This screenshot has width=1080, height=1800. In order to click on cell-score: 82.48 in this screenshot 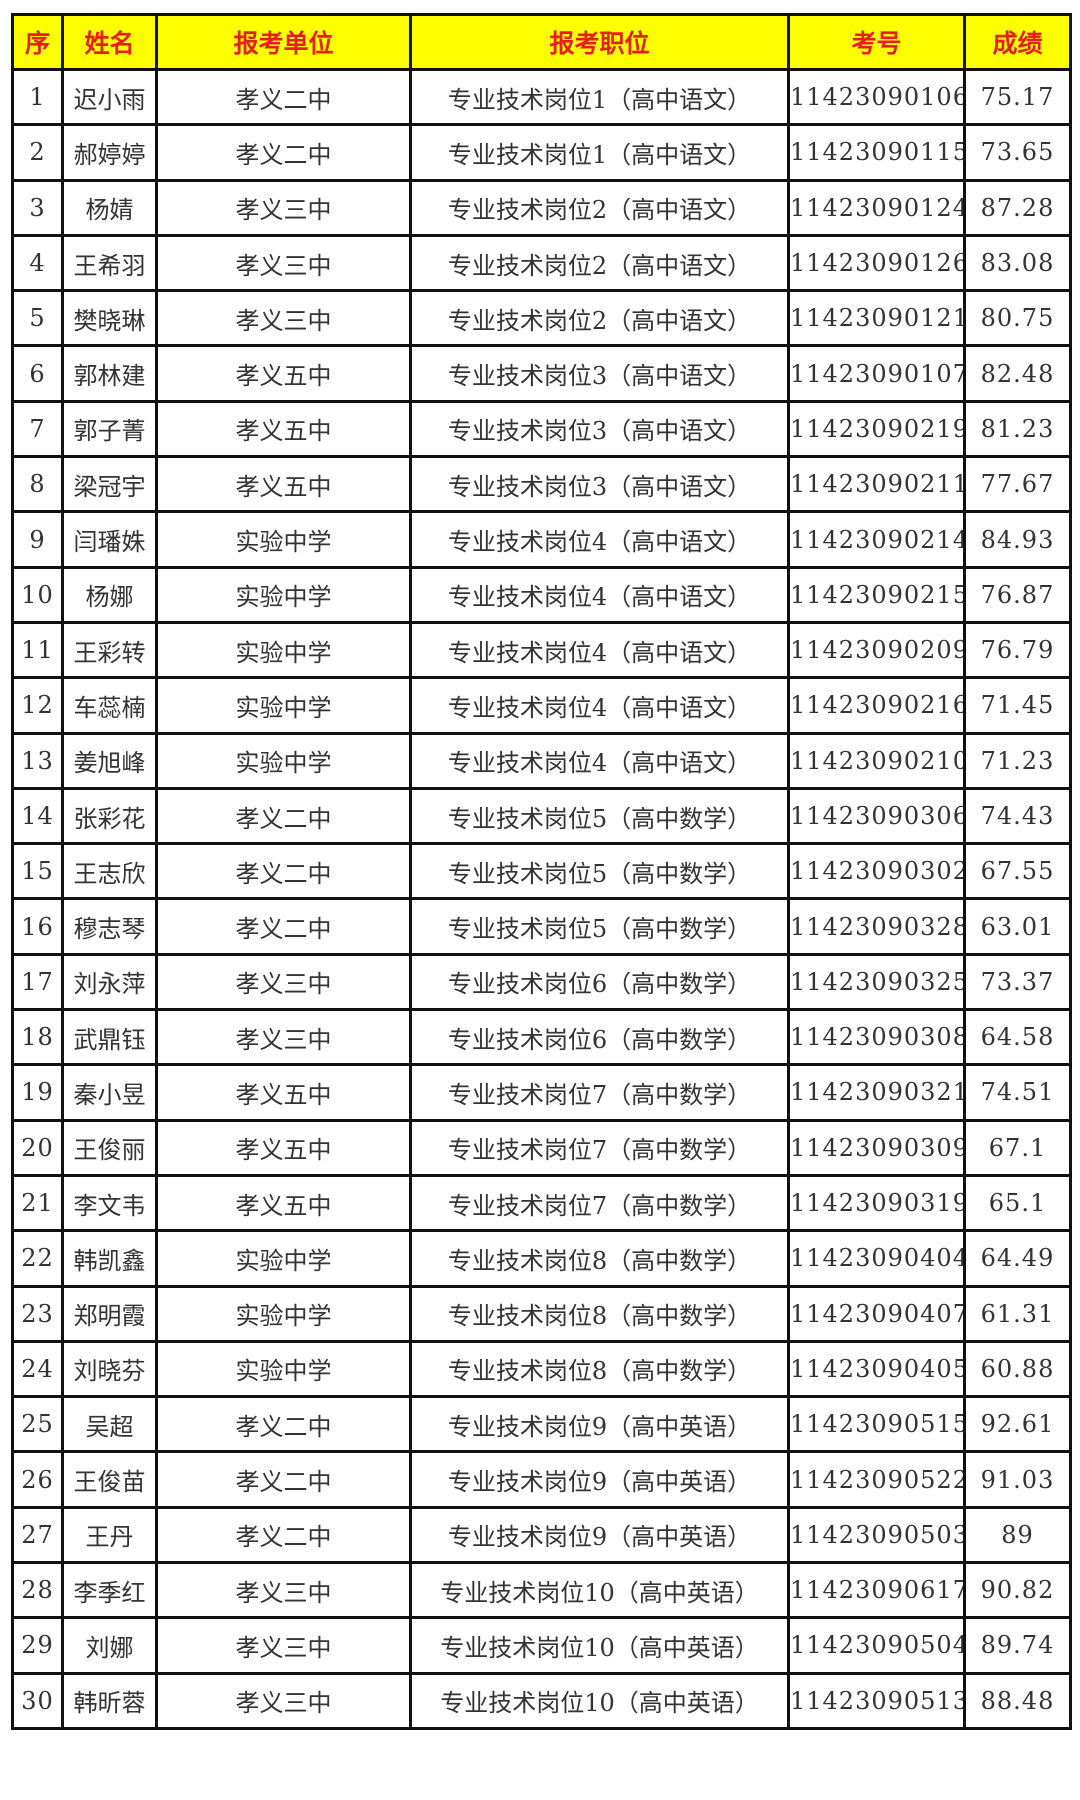, I will do `click(1017, 373)`.